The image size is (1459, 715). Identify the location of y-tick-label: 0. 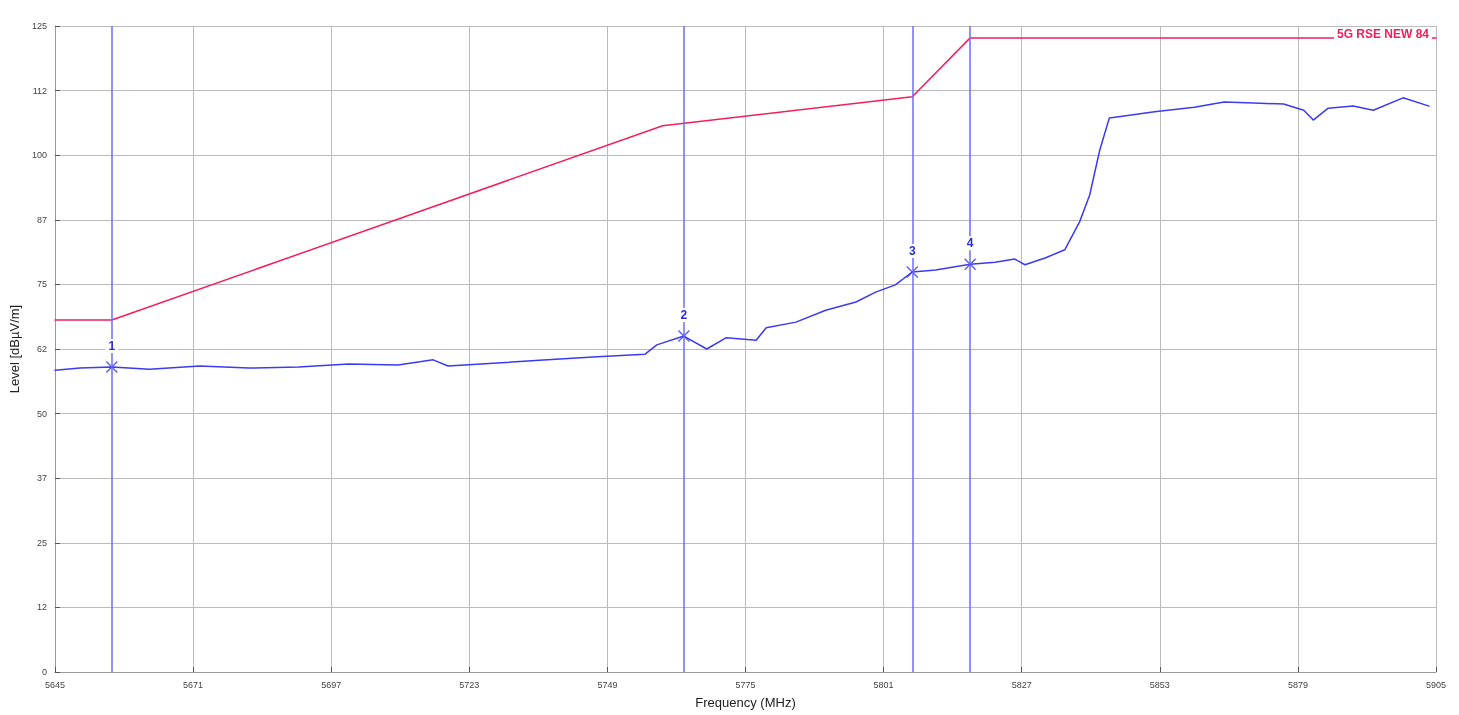
(44, 672).